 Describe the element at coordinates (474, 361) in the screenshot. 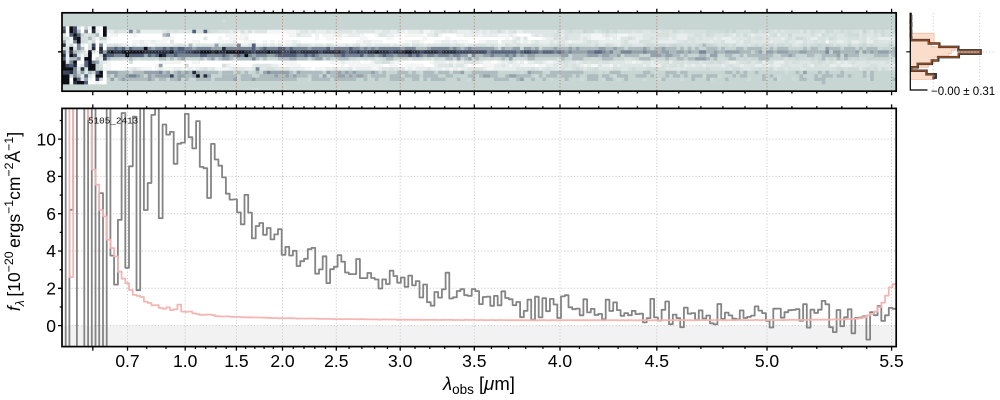

I see `svg-text: 3.5` at that location.